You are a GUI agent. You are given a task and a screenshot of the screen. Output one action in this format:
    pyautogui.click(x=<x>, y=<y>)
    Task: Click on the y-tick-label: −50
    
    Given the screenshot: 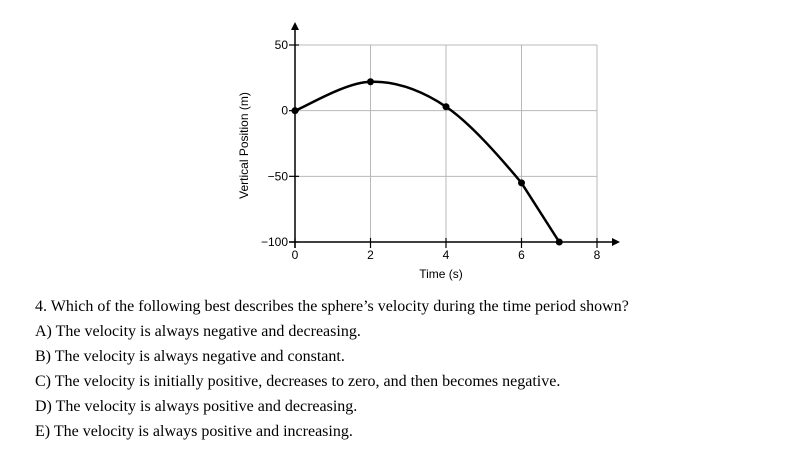 What is the action you would take?
    pyautogui.click(x=278, y=176)
    